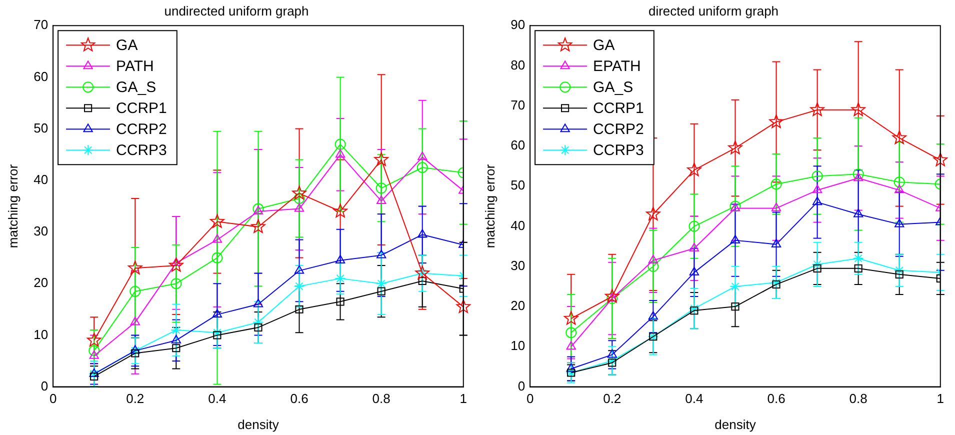 The image size is (955, 435). Describe the element at coordinates (135, 67) in the screenshot. I see `legend-label: PATH` at that location.